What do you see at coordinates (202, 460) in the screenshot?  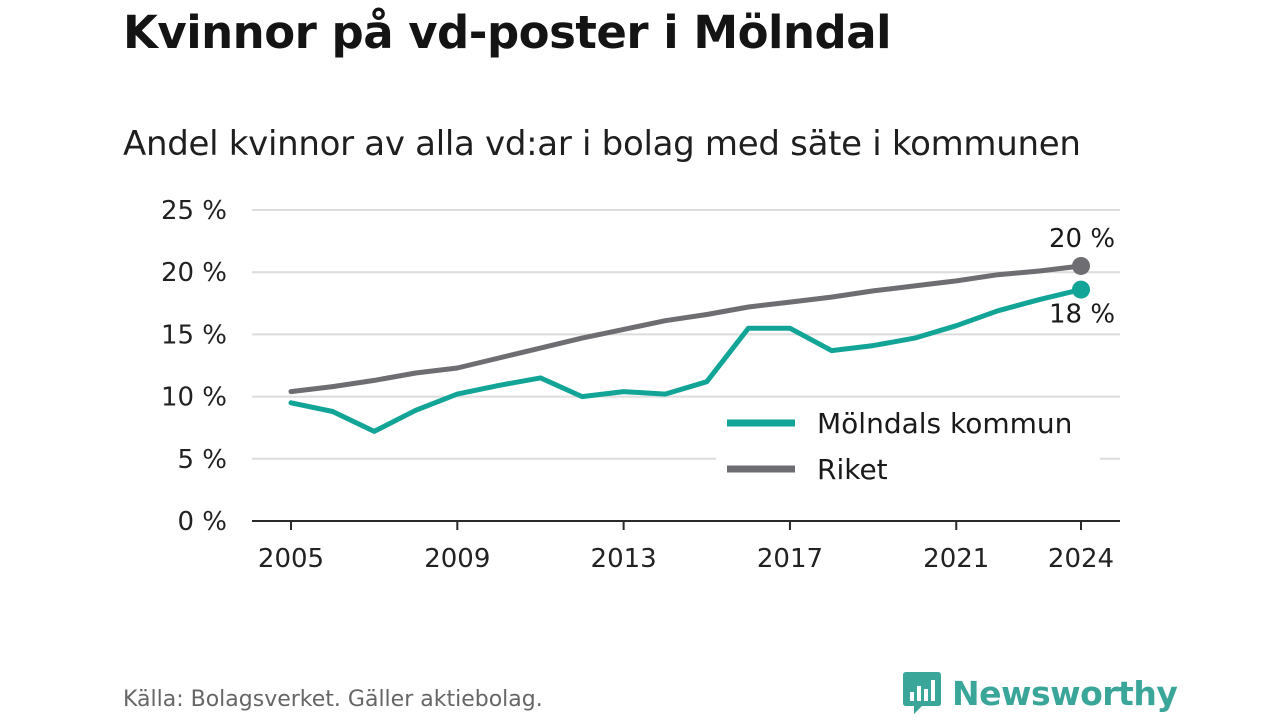 I see `y-tick-label: 5 %` at bounding box center [202, 460].